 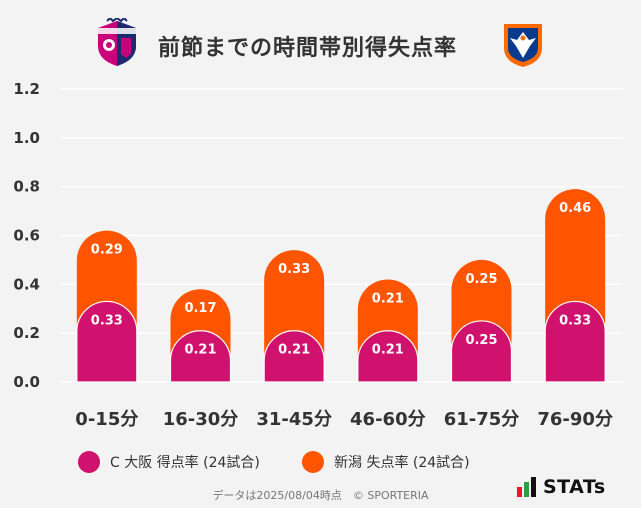 I want to click on albirex-niigata-crest-icon, so click(x=523, y=45).